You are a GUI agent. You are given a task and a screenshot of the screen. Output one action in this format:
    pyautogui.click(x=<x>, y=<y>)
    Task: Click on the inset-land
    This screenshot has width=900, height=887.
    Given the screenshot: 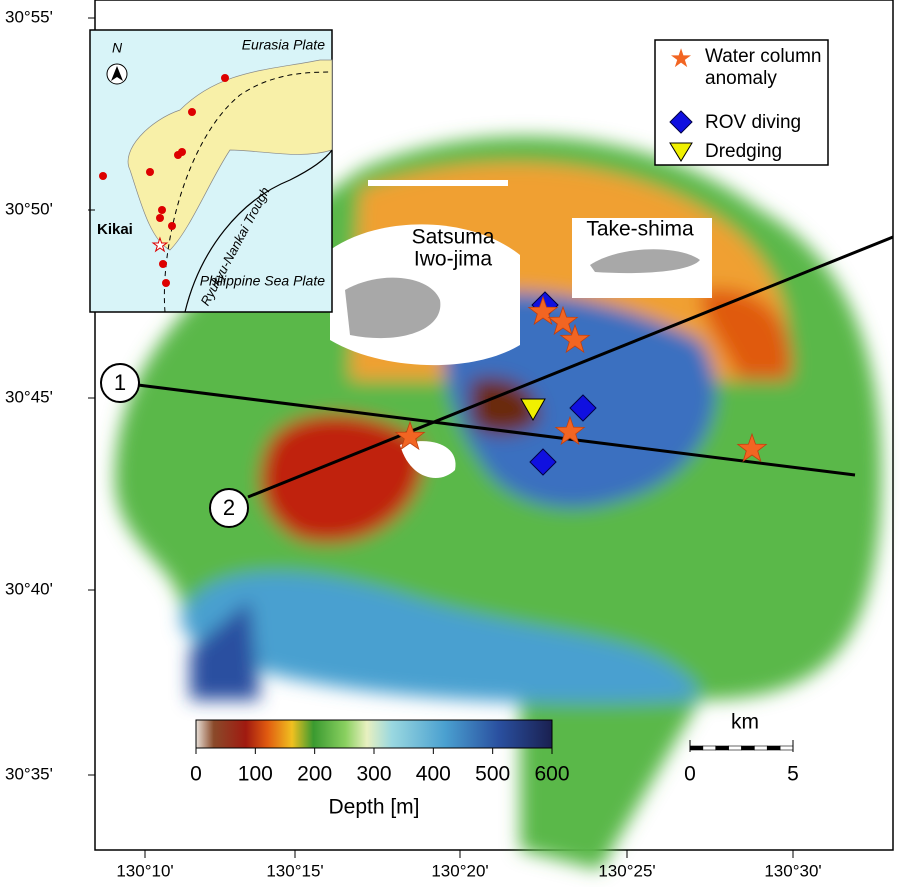 What is the action you would take?
    pyautogui.click(x=230, y=155)
    